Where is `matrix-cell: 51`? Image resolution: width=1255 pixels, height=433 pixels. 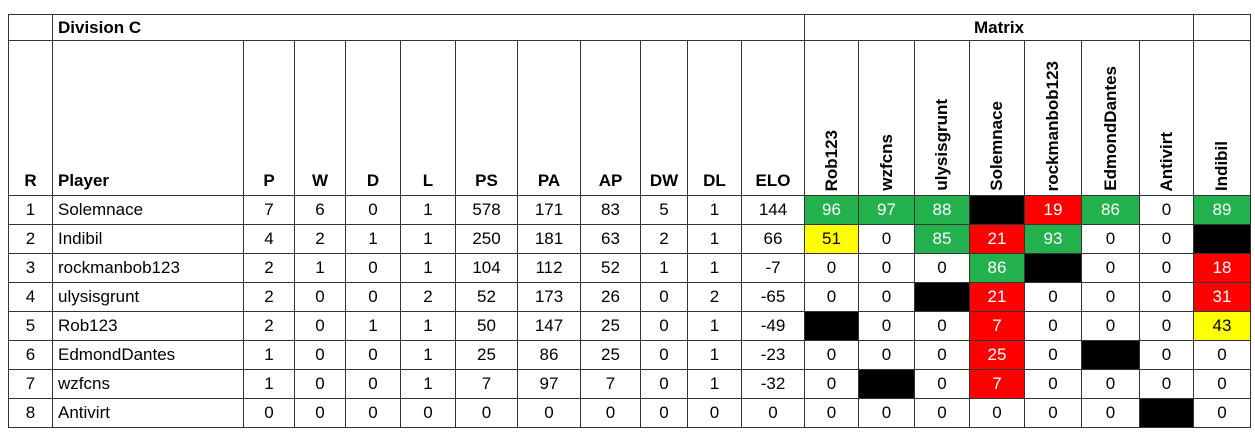
matrix-cell: 51 is located at coordinates (831, 239).